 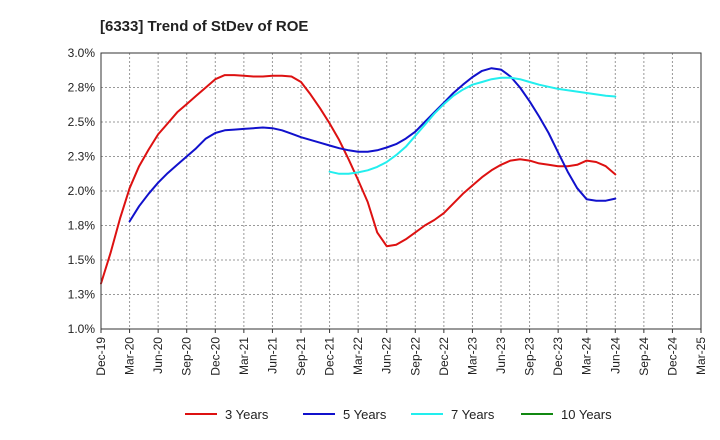 What do you see at coordinates (130, 356) in the screenshot?
I see `x-tick-label: Mar-20` at bounding box center [130, 356].